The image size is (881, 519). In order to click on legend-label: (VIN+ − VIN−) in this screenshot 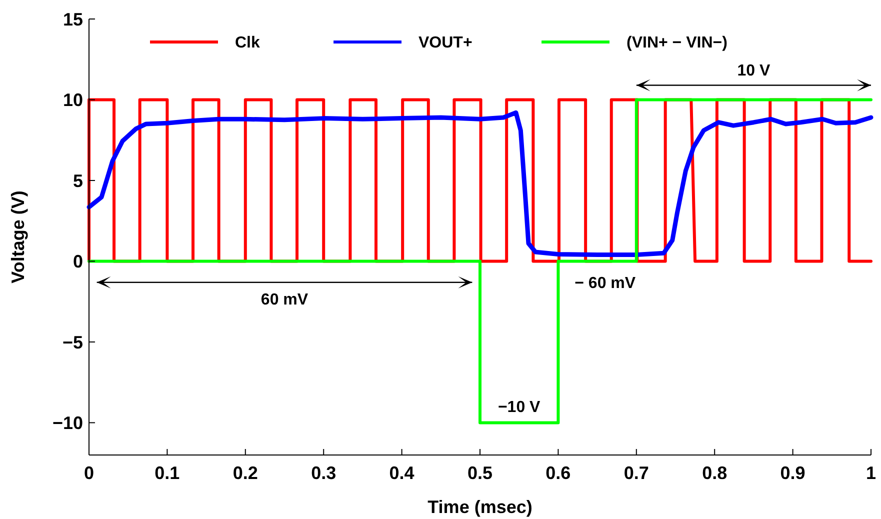, I will do `click(677, 43)`.